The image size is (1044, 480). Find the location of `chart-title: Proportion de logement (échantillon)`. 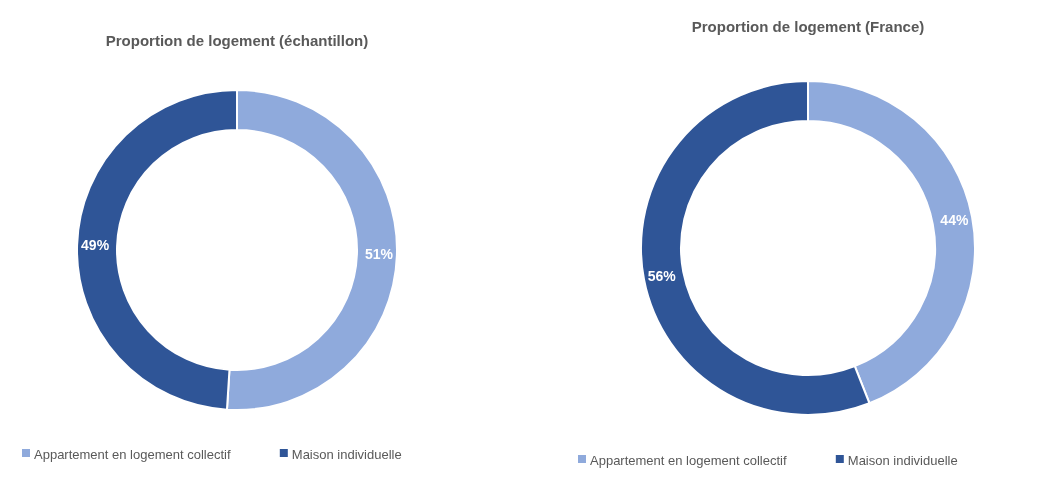

chart-title: Proportion de logement (échantillon) is located at coordinates (237, 40).